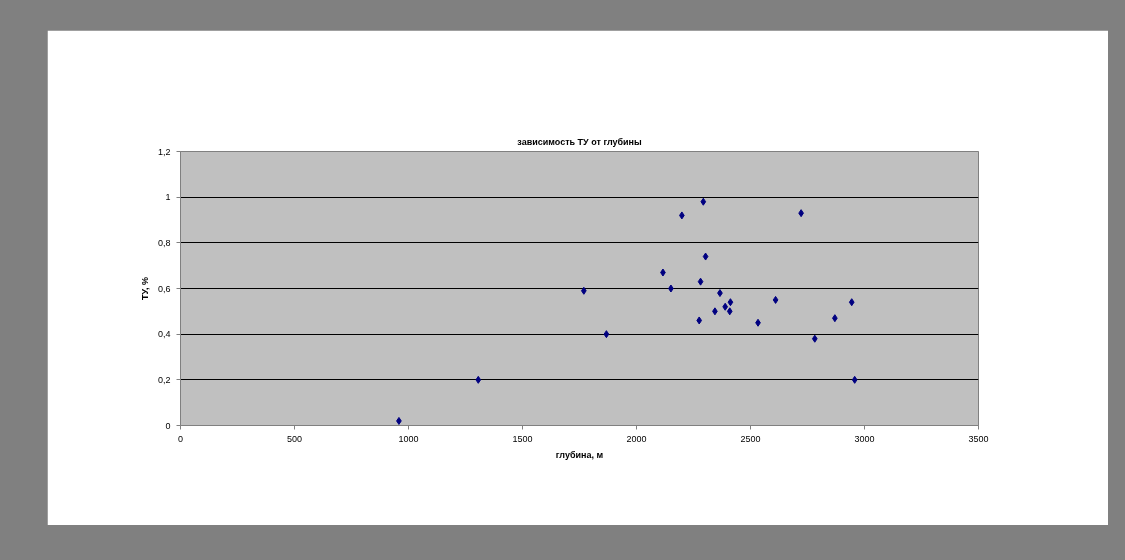 The image size is (1125, 560). What do you see at coordinates (181, 438) in the screenshot?
I see `x-tick-label: 0` at bounding box center [181, 438].